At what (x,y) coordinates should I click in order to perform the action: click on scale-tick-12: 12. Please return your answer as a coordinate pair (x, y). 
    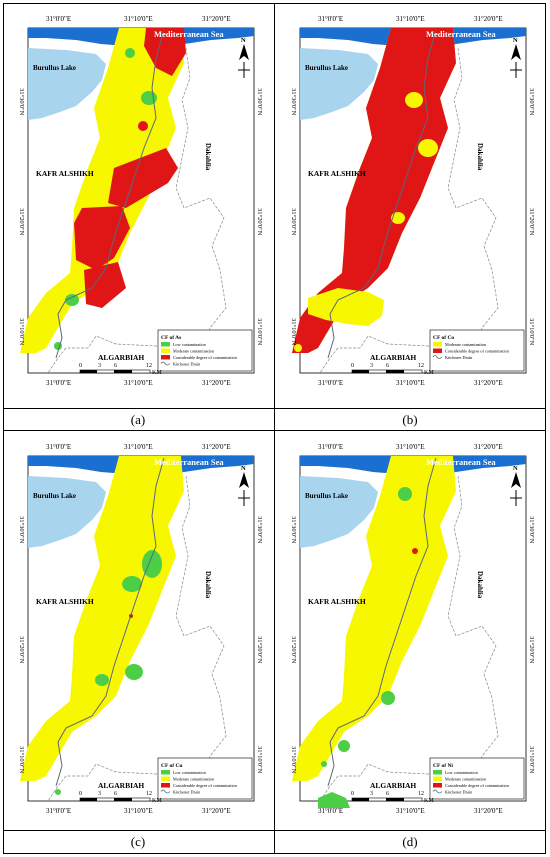
    Looking at the image, I should click on (421, 366).